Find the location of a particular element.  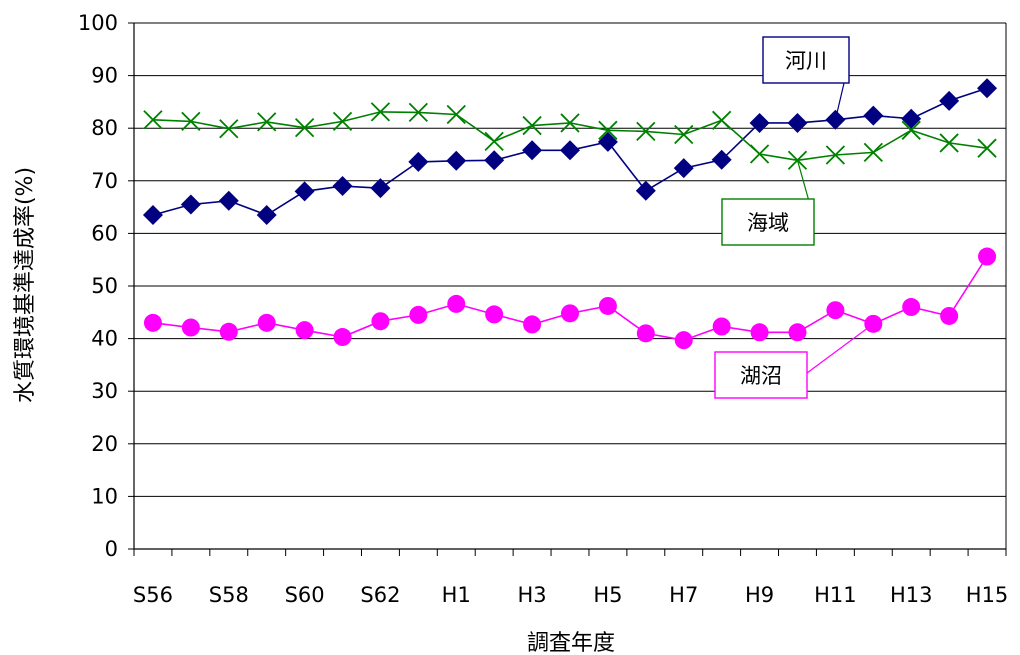

y-tick-label: 100 is located at coordinates (98, 23).